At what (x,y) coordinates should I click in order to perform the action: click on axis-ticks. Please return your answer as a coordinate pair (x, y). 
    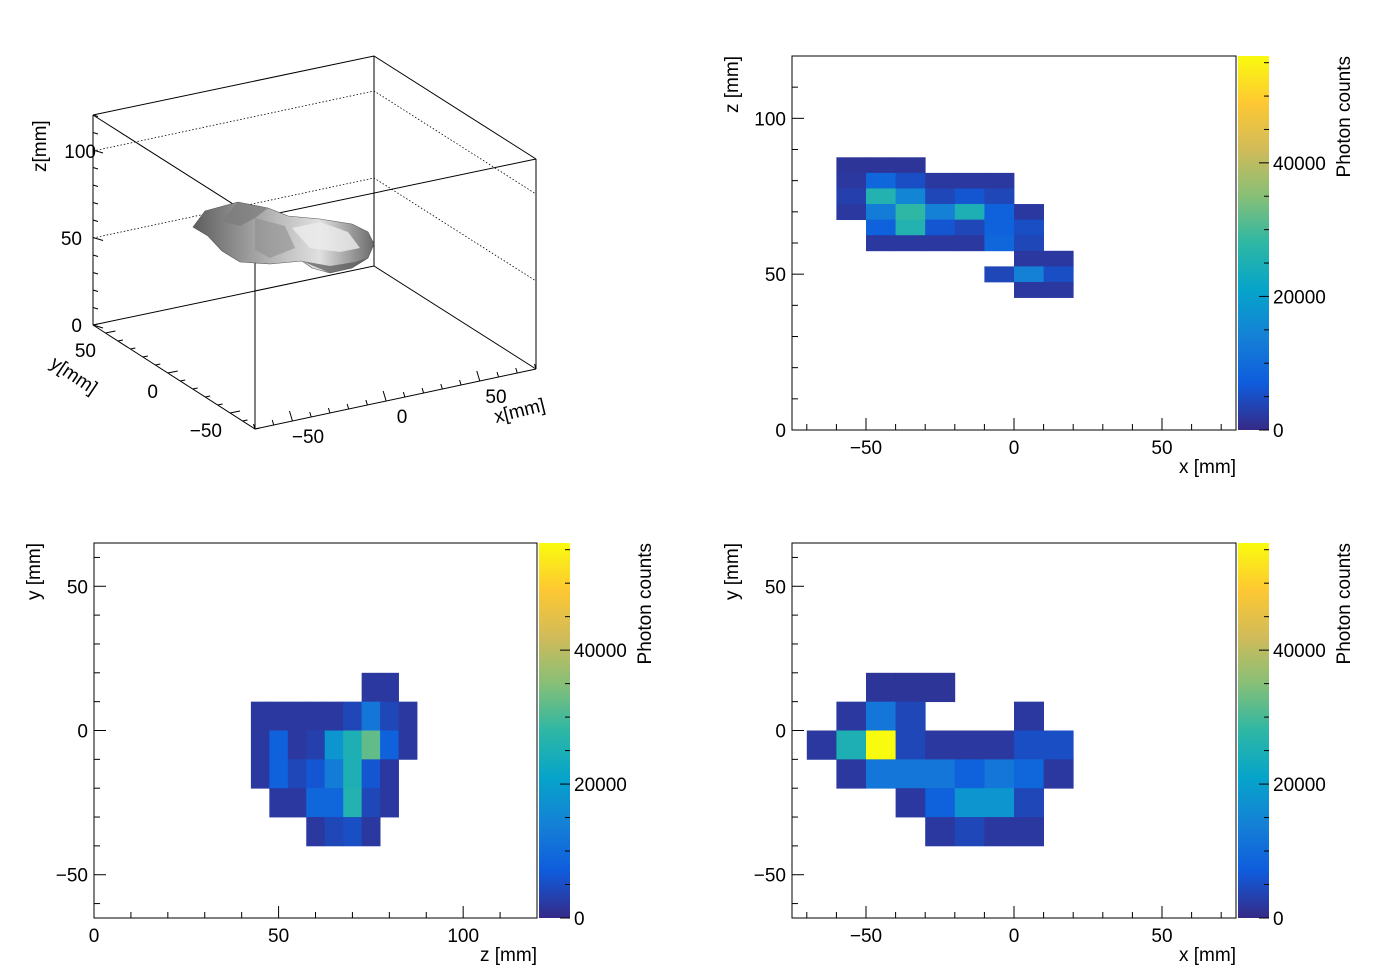
    Looking at the image, I should click on (1007, 737).